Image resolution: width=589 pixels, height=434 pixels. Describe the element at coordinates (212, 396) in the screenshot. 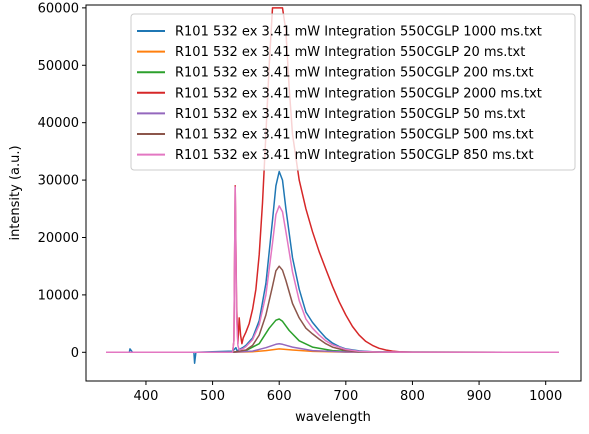

I see `x-tick-label: 500` at that location.